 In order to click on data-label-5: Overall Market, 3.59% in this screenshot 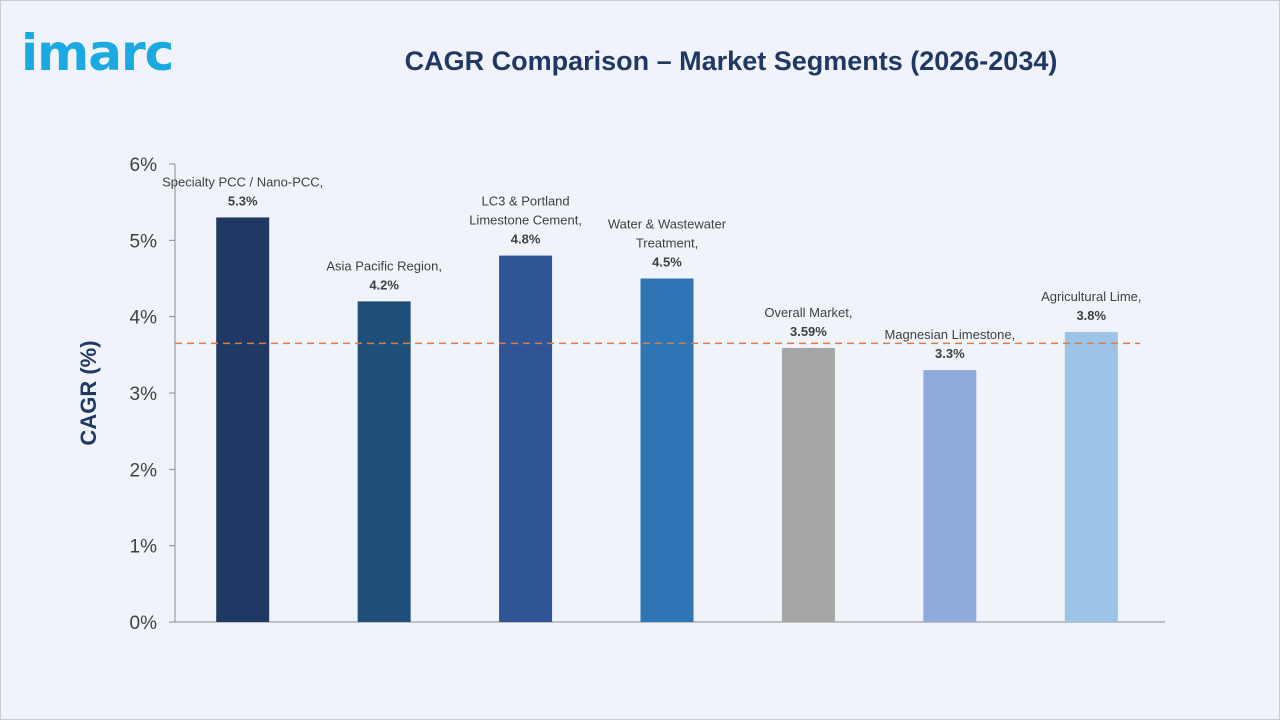, I will do `click(808, 322)`.